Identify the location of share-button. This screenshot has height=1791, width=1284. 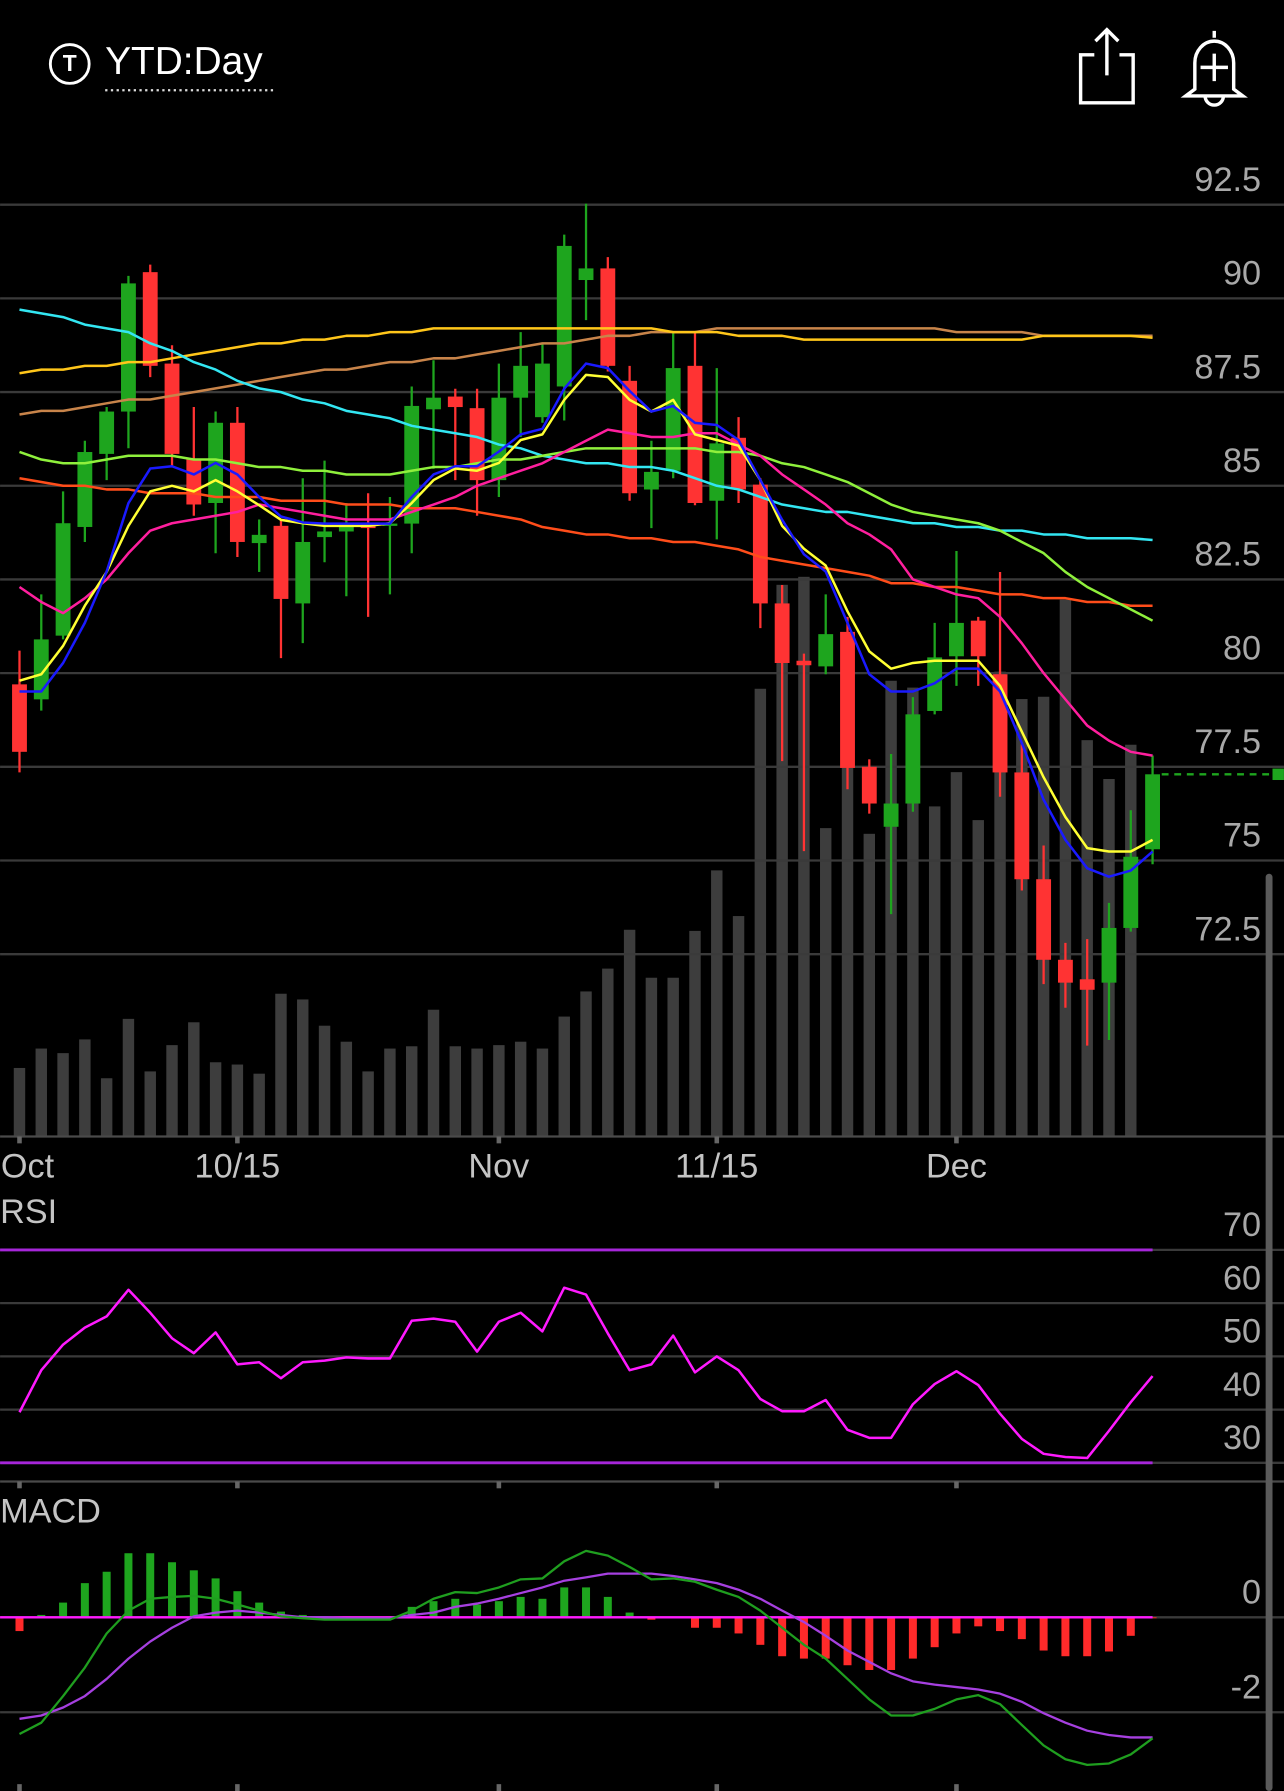
(1106, 66).